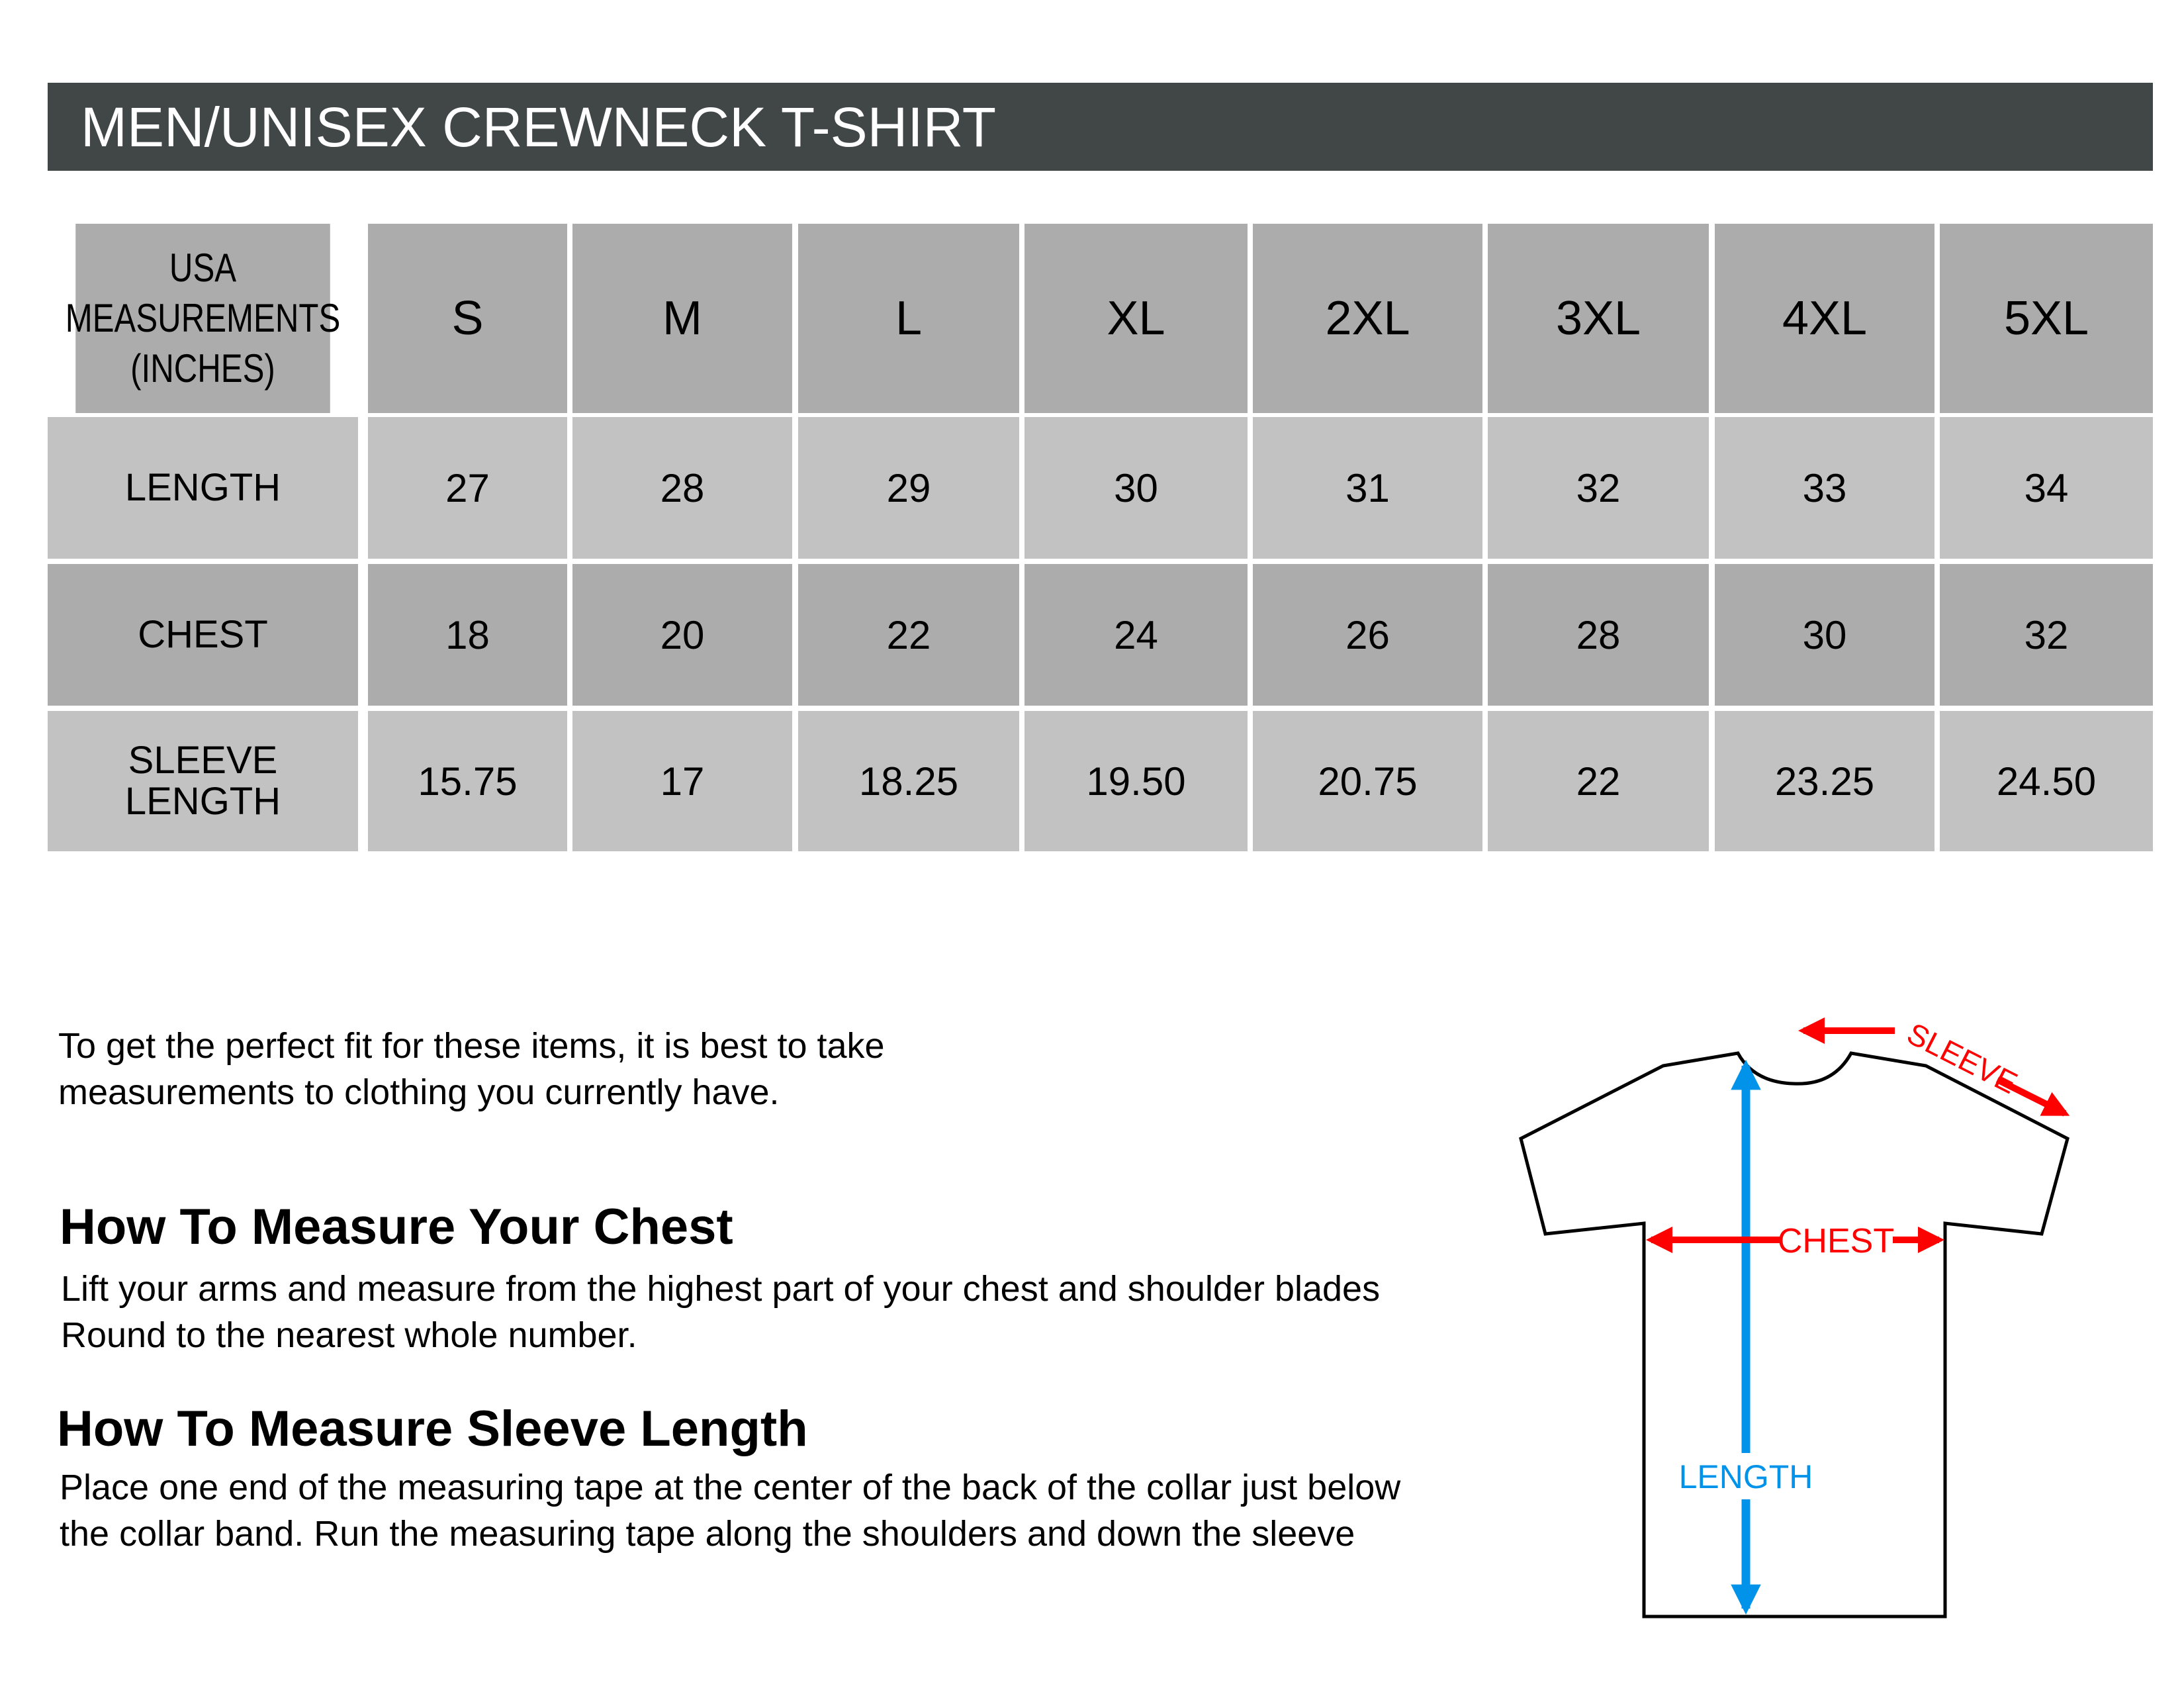 The height and width of the screenshot is (1688, 2184). I want to click on row-label: SLEEVE LENGTH, so click(203, 781).